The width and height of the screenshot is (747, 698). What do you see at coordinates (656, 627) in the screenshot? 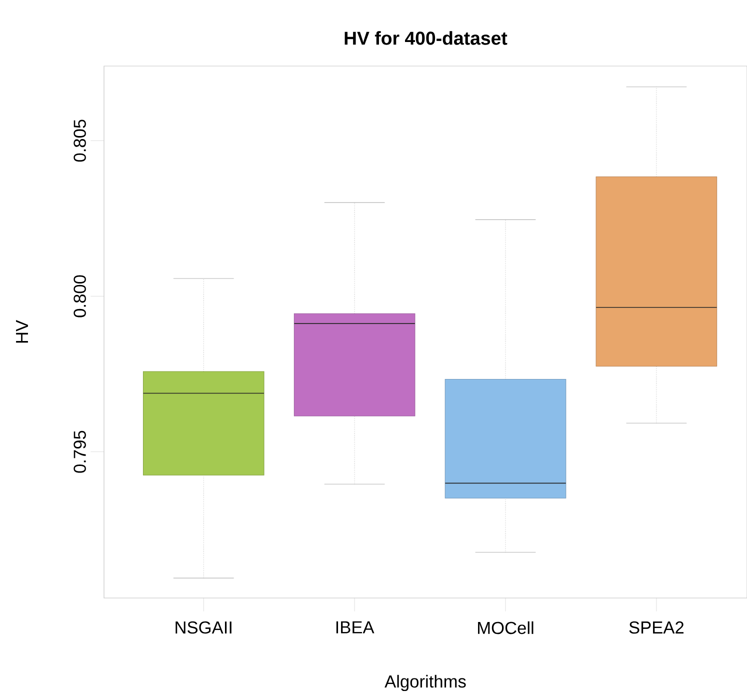
I see `x-tick-label: SPEA2` at bounding box center [656, 627].